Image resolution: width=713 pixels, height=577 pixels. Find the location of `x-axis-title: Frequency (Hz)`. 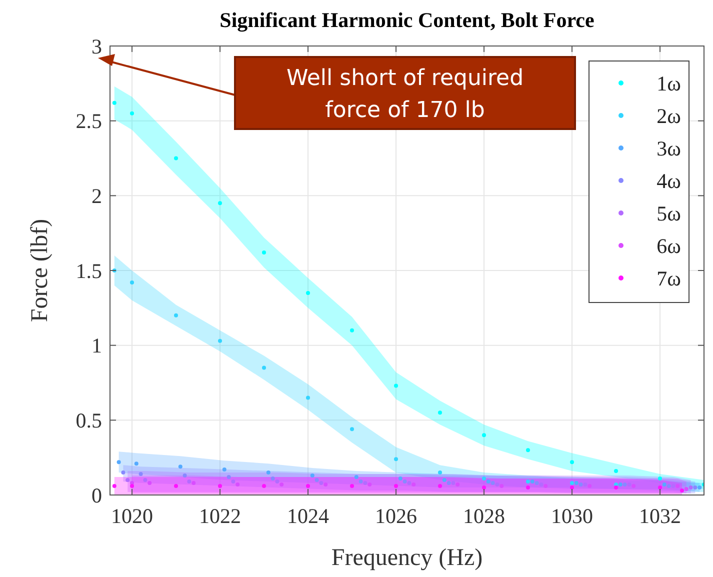

x-axis-title: Frequency (Hz) is located at coordinates (407, 558).